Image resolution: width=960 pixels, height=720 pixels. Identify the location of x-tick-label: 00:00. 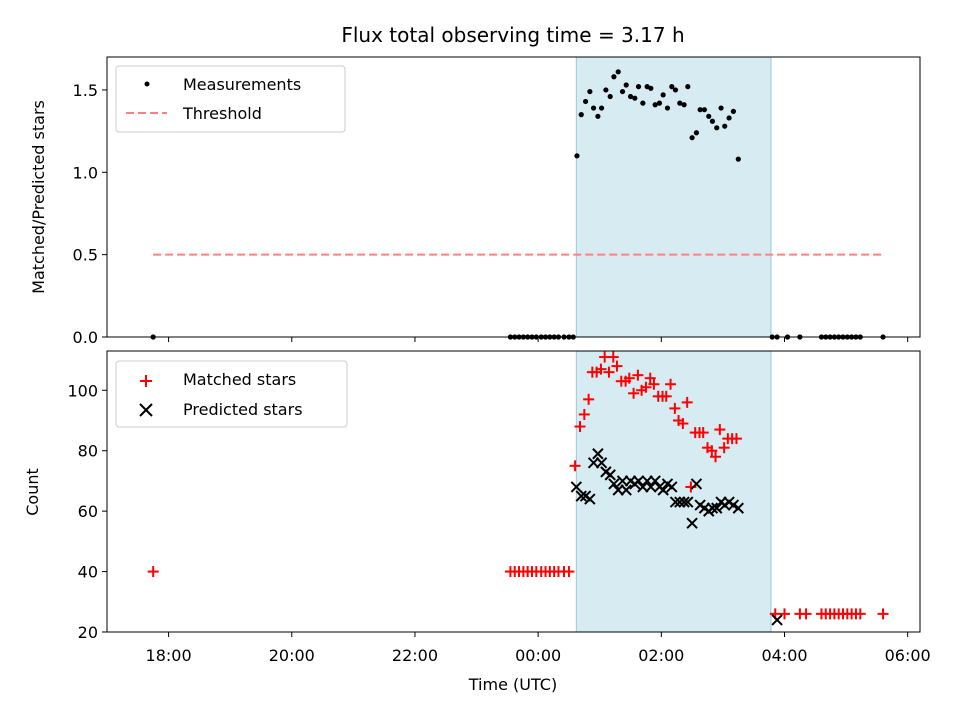
(538, 655).